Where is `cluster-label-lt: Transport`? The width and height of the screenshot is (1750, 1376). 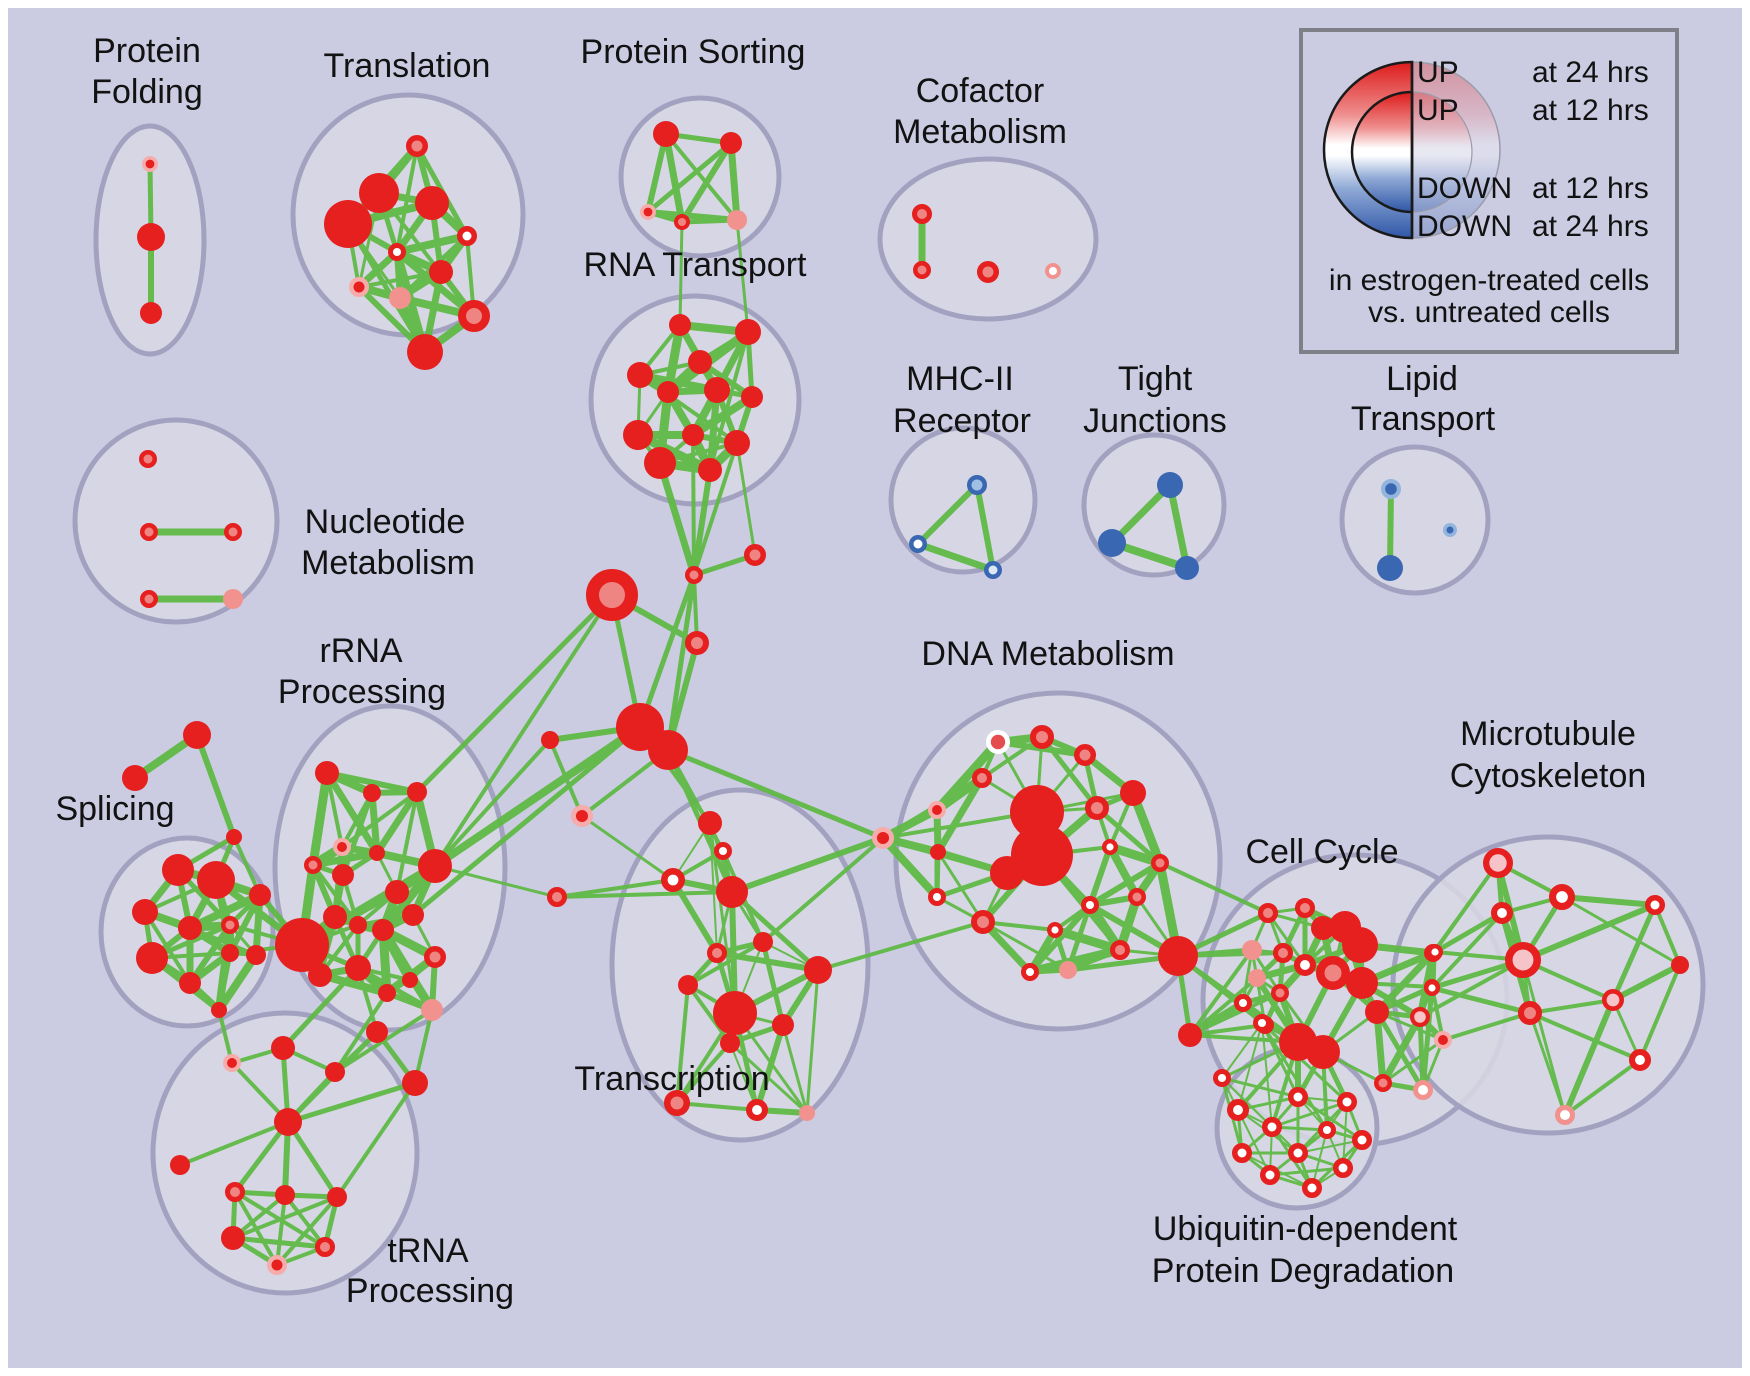 cluster-label-lt: Transport is located at coordinates (1423, 419).